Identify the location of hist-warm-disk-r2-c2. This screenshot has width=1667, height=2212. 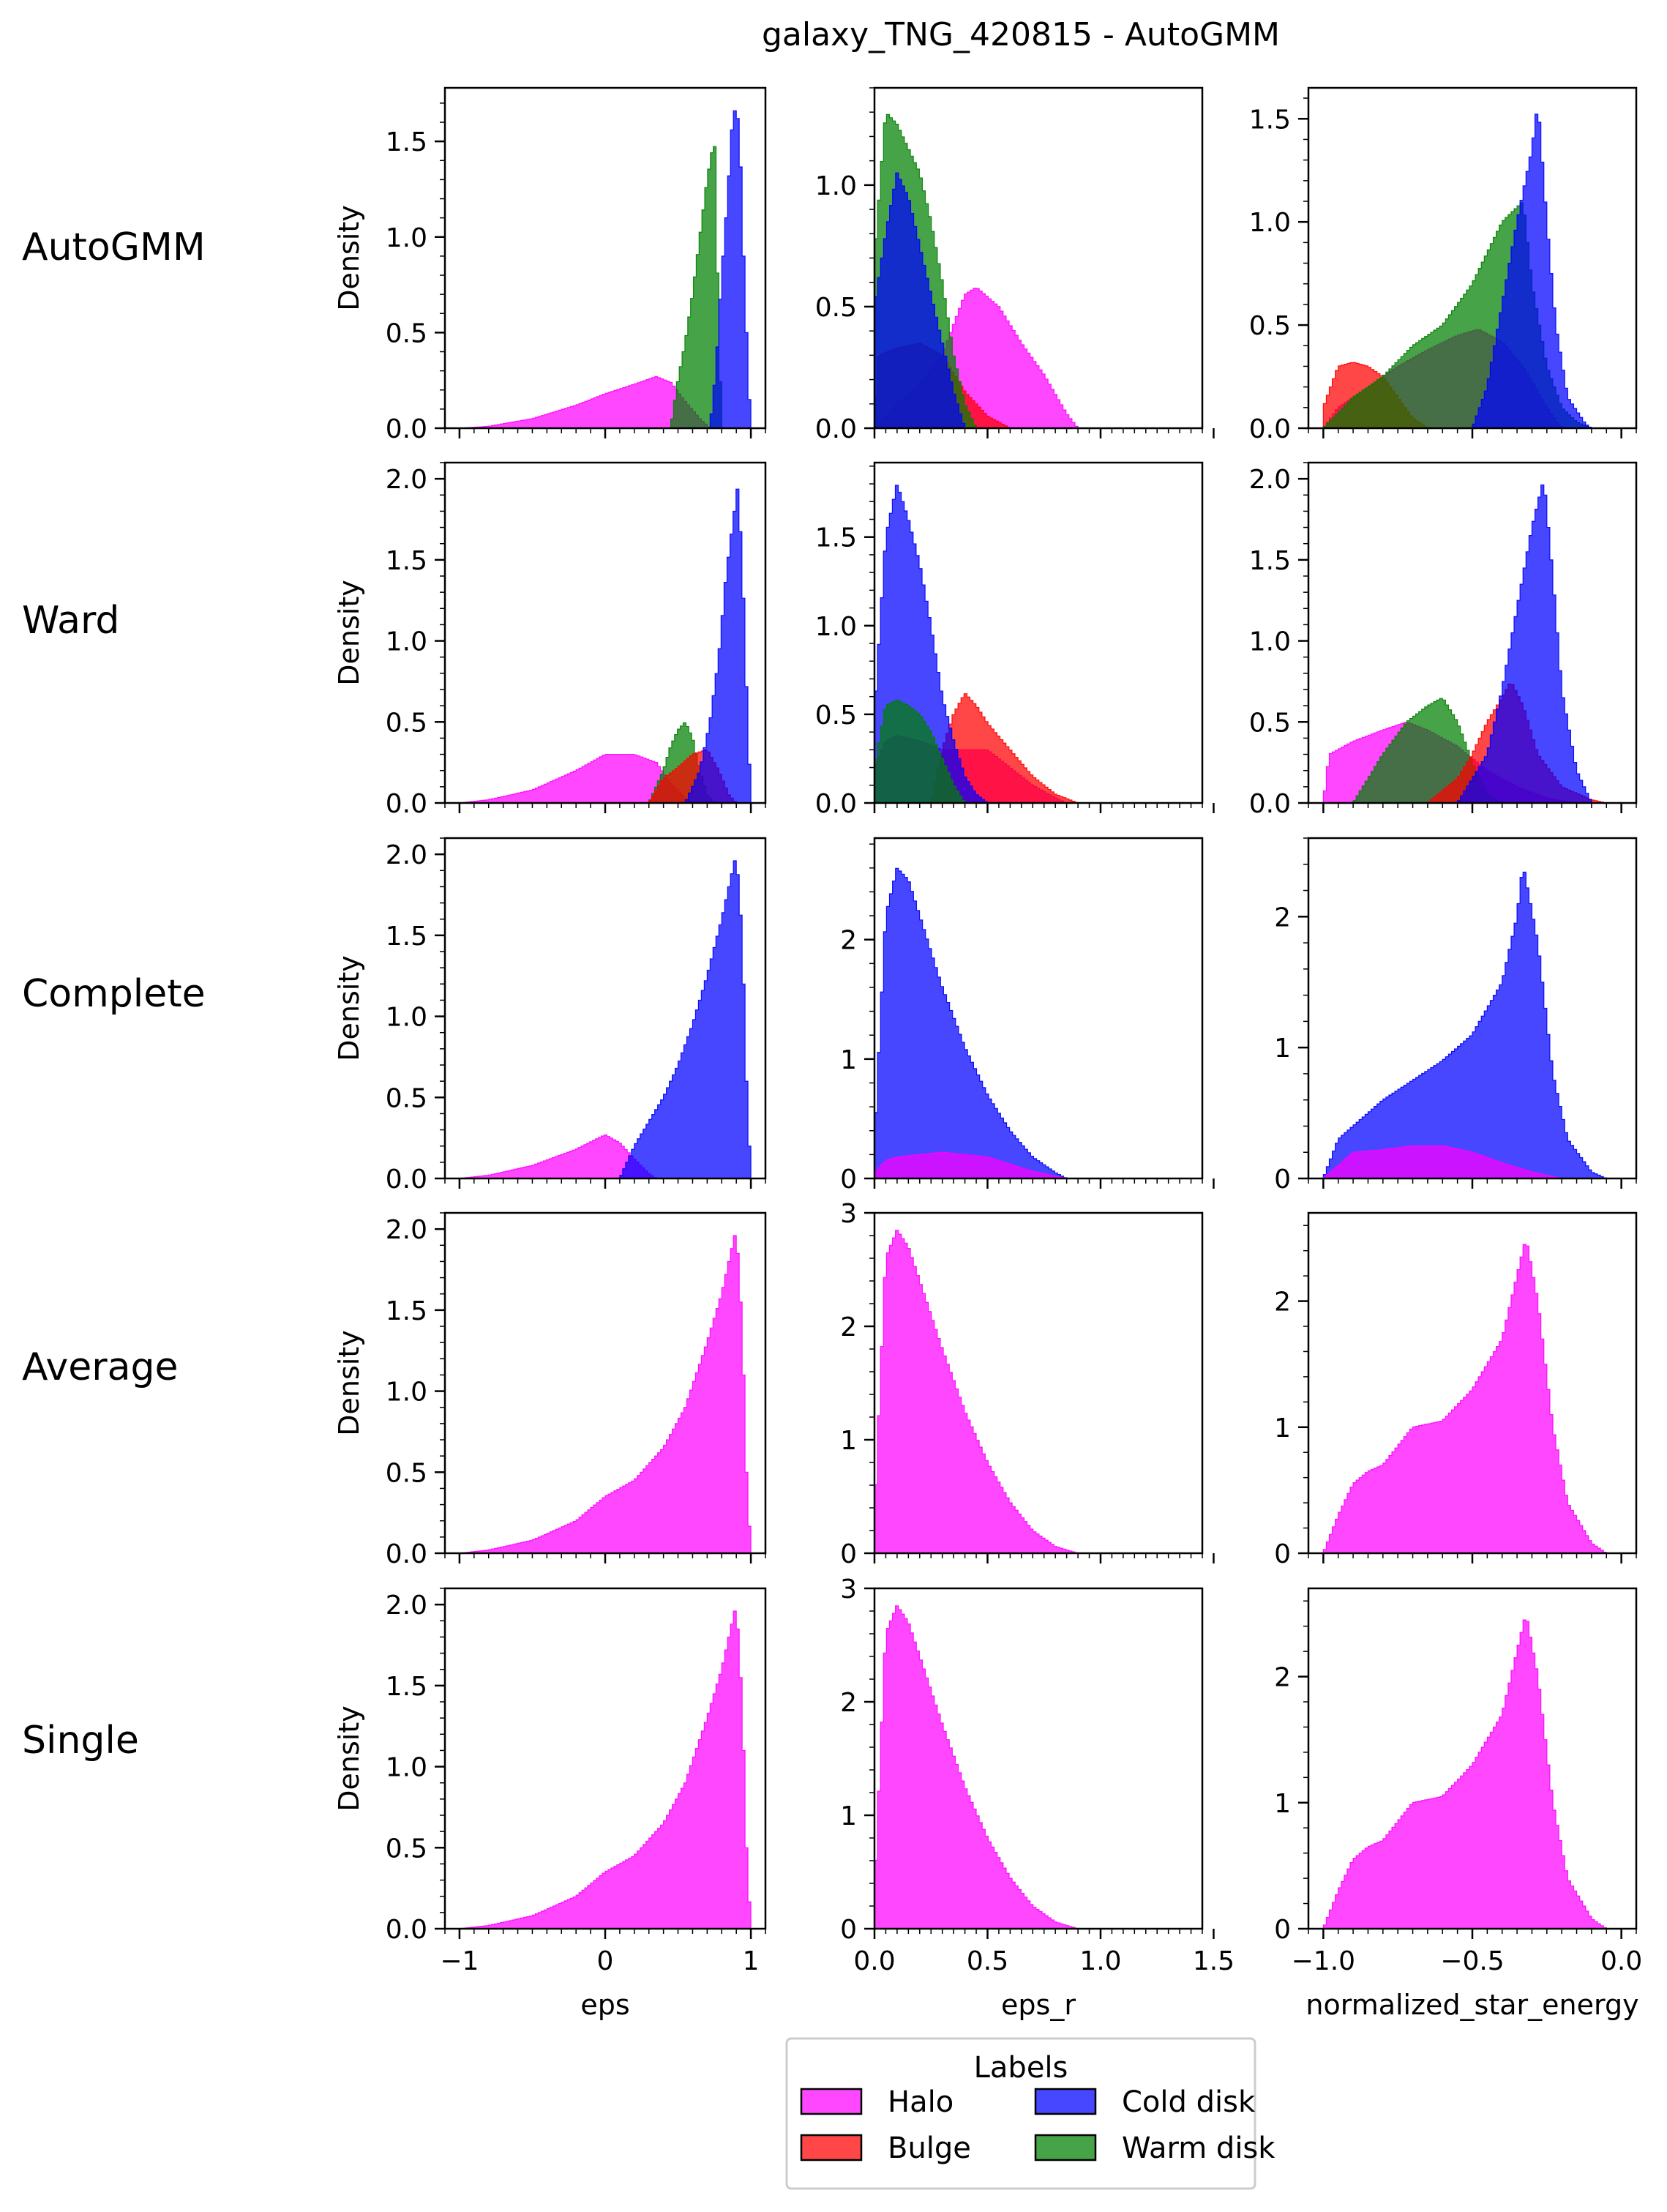
(920, 752).